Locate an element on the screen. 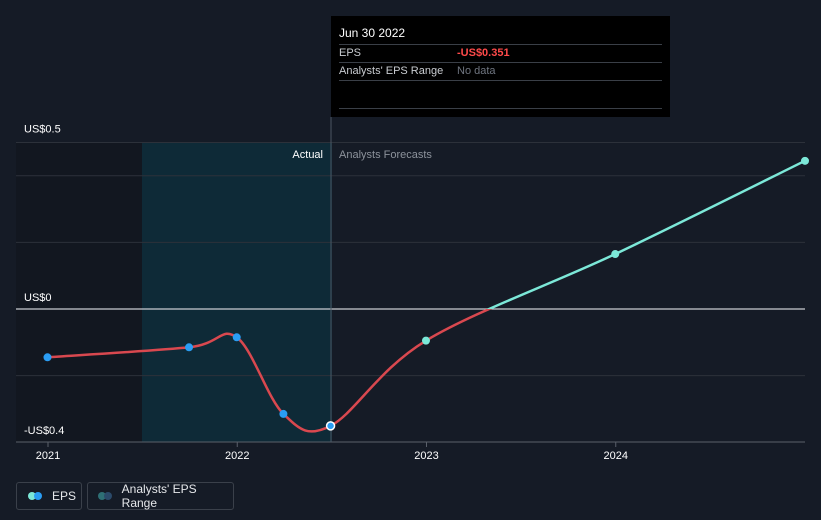 This screenshot has width=821, height=520. tooltip-date: Jun 30 2022 is located at coordinates (500, 34).